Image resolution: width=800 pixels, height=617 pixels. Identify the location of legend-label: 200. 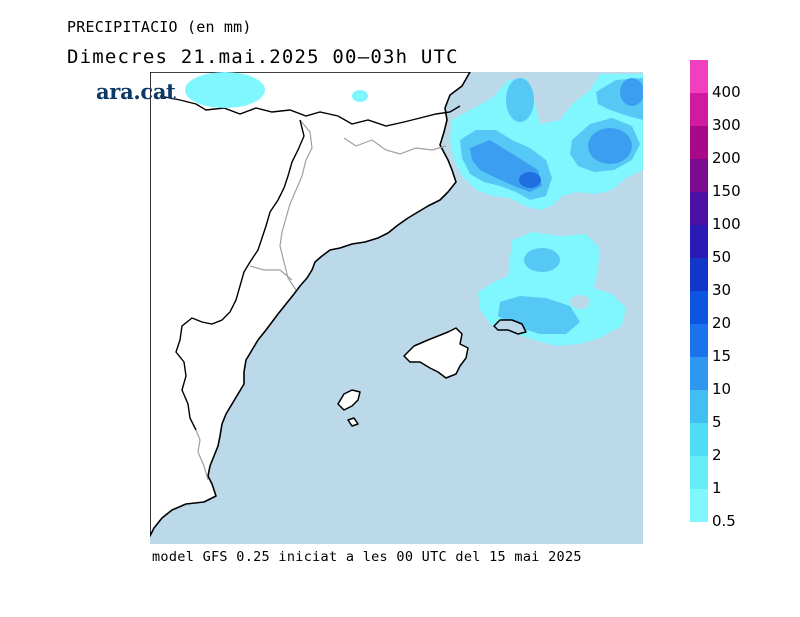
(726, 158).